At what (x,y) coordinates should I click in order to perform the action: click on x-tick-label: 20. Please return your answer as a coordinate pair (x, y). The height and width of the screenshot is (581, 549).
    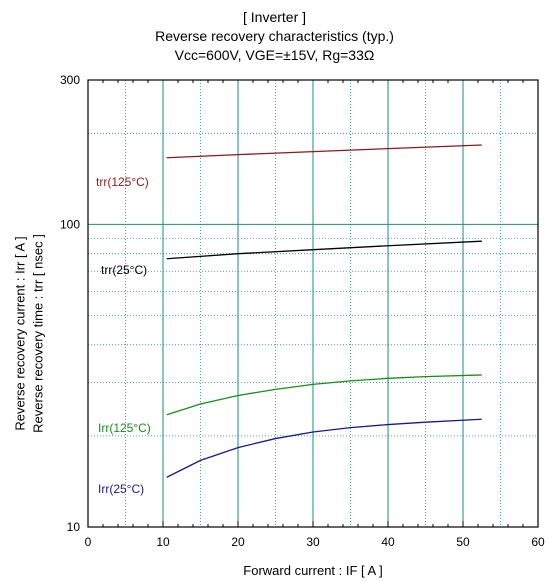
    Looking at the image, I should click on (238, 542).